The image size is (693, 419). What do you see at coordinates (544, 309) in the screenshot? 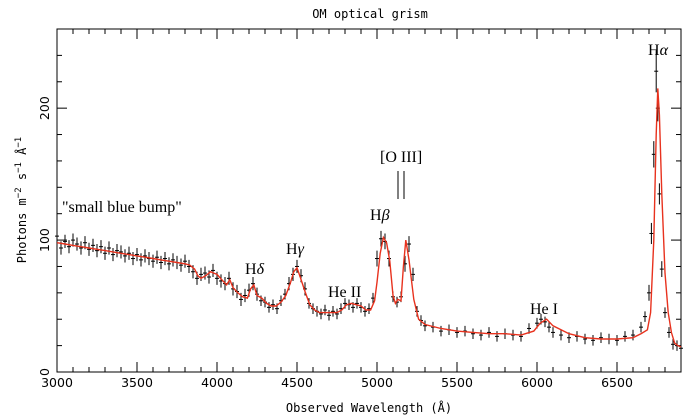
I see `annotation-he-i: He I` at bounding box center [544, 309].